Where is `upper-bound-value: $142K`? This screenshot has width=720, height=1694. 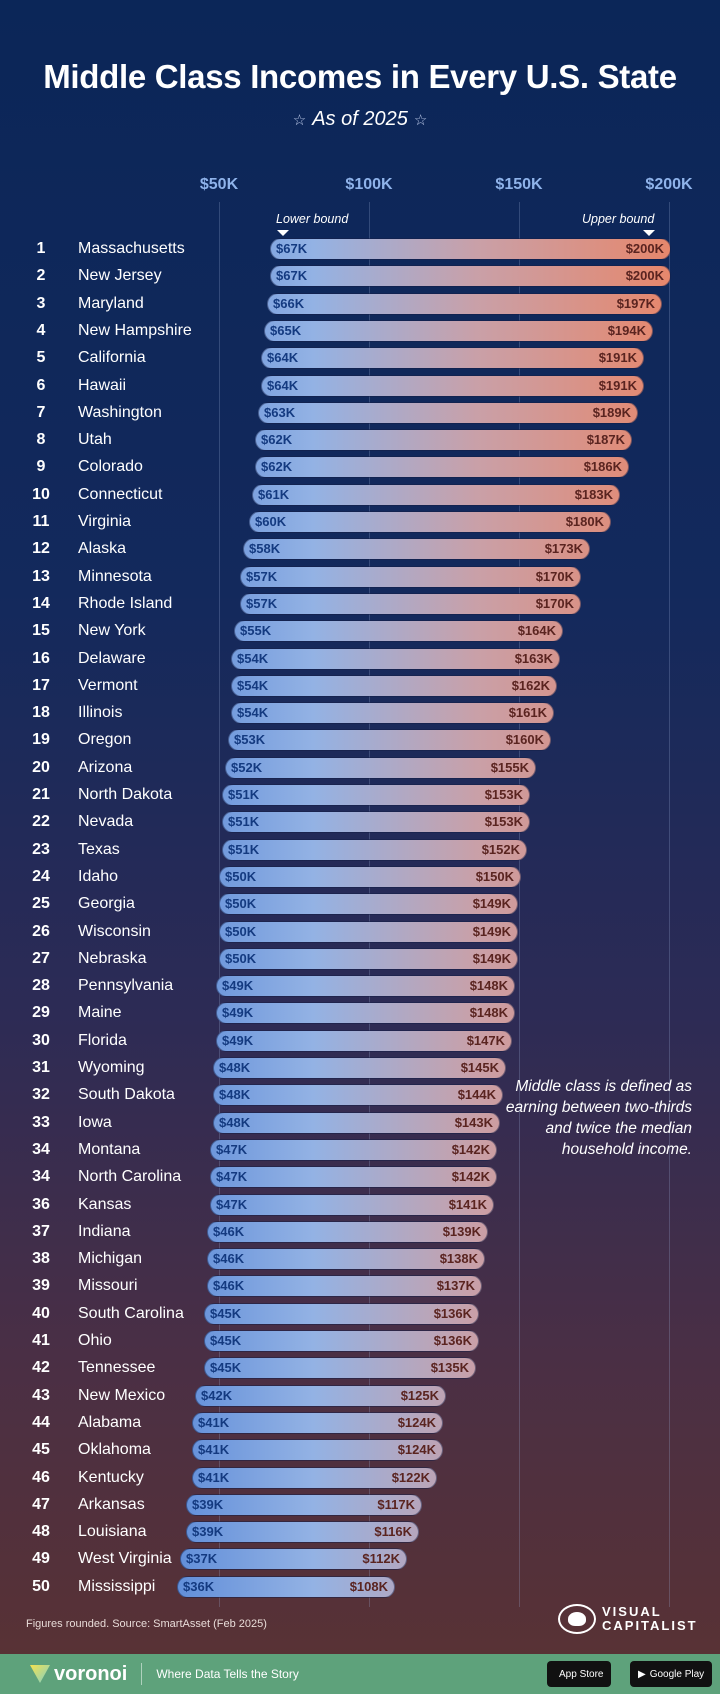
upper-bound-value: $142K is located at coordinates (470, 1149).